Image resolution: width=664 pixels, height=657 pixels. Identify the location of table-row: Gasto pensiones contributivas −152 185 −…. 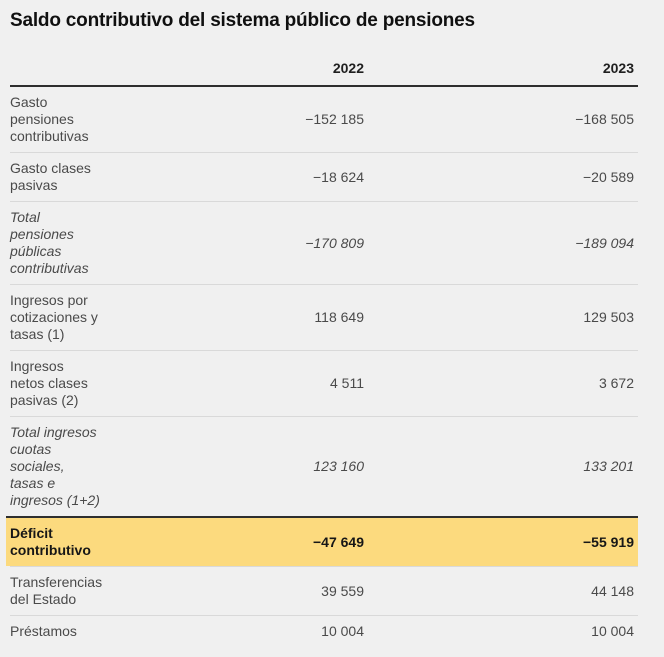
(324, 119).